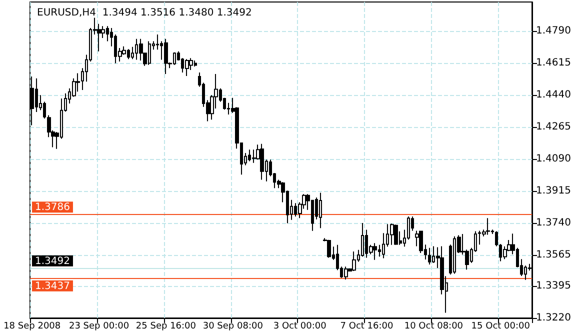 The image size is (584, 336). Describe the element at coordinates (500, 327) in the screenshot. I see `x-tick-label: 15 Oct 00:00` at that location.